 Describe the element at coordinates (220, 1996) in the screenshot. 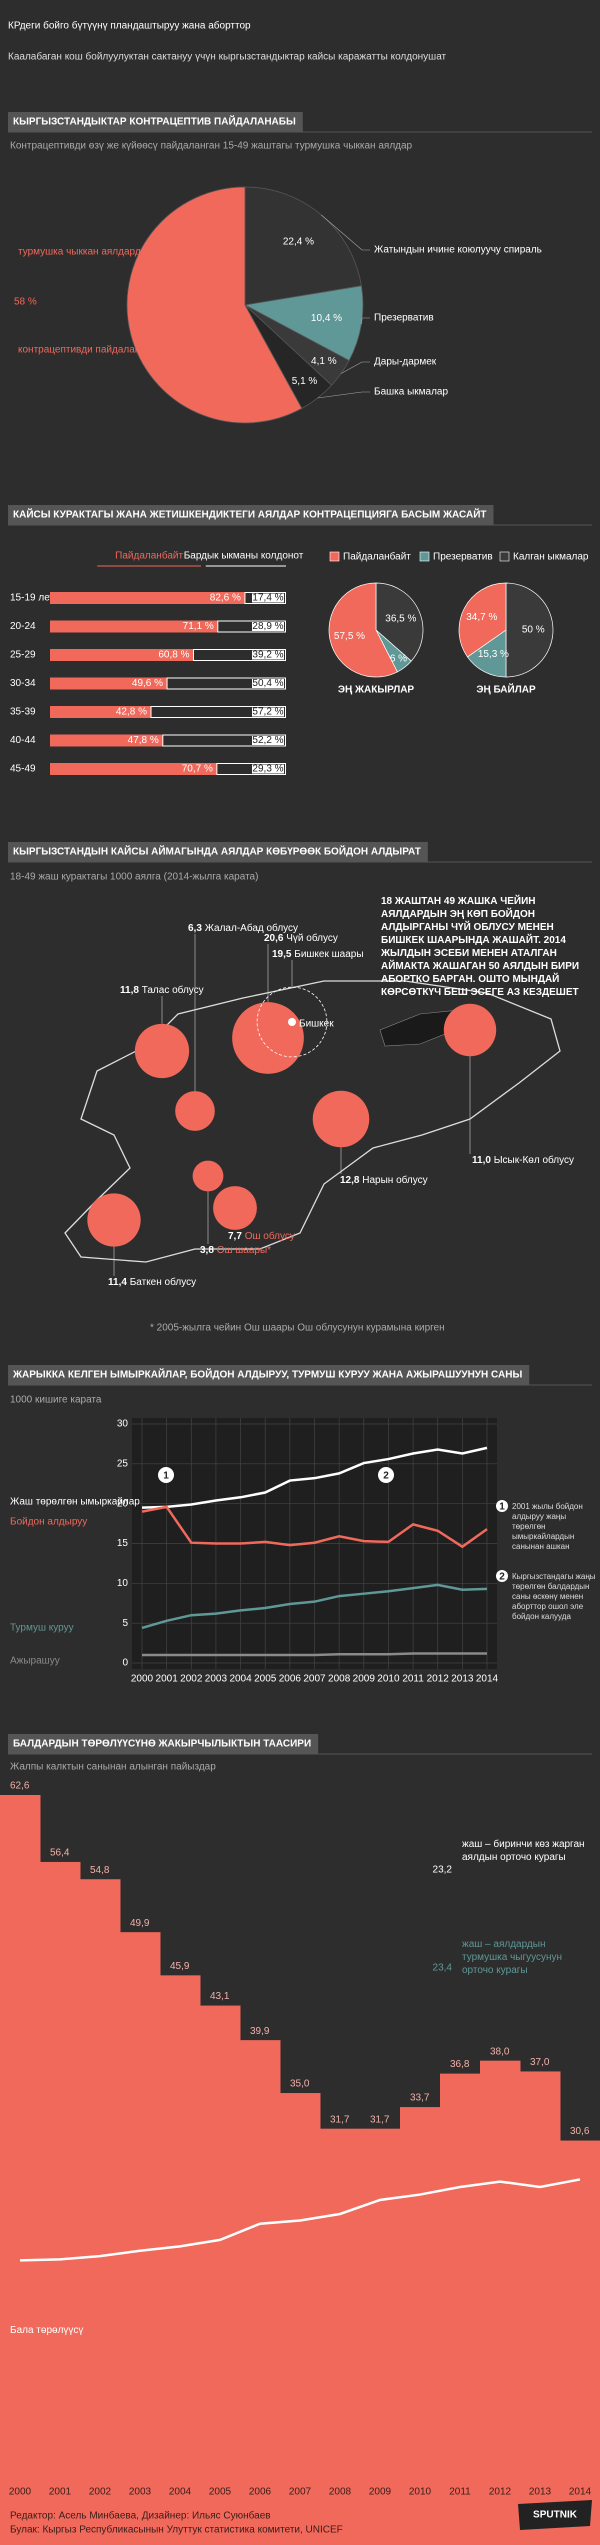

I see `value-label: 43,1` at that location.